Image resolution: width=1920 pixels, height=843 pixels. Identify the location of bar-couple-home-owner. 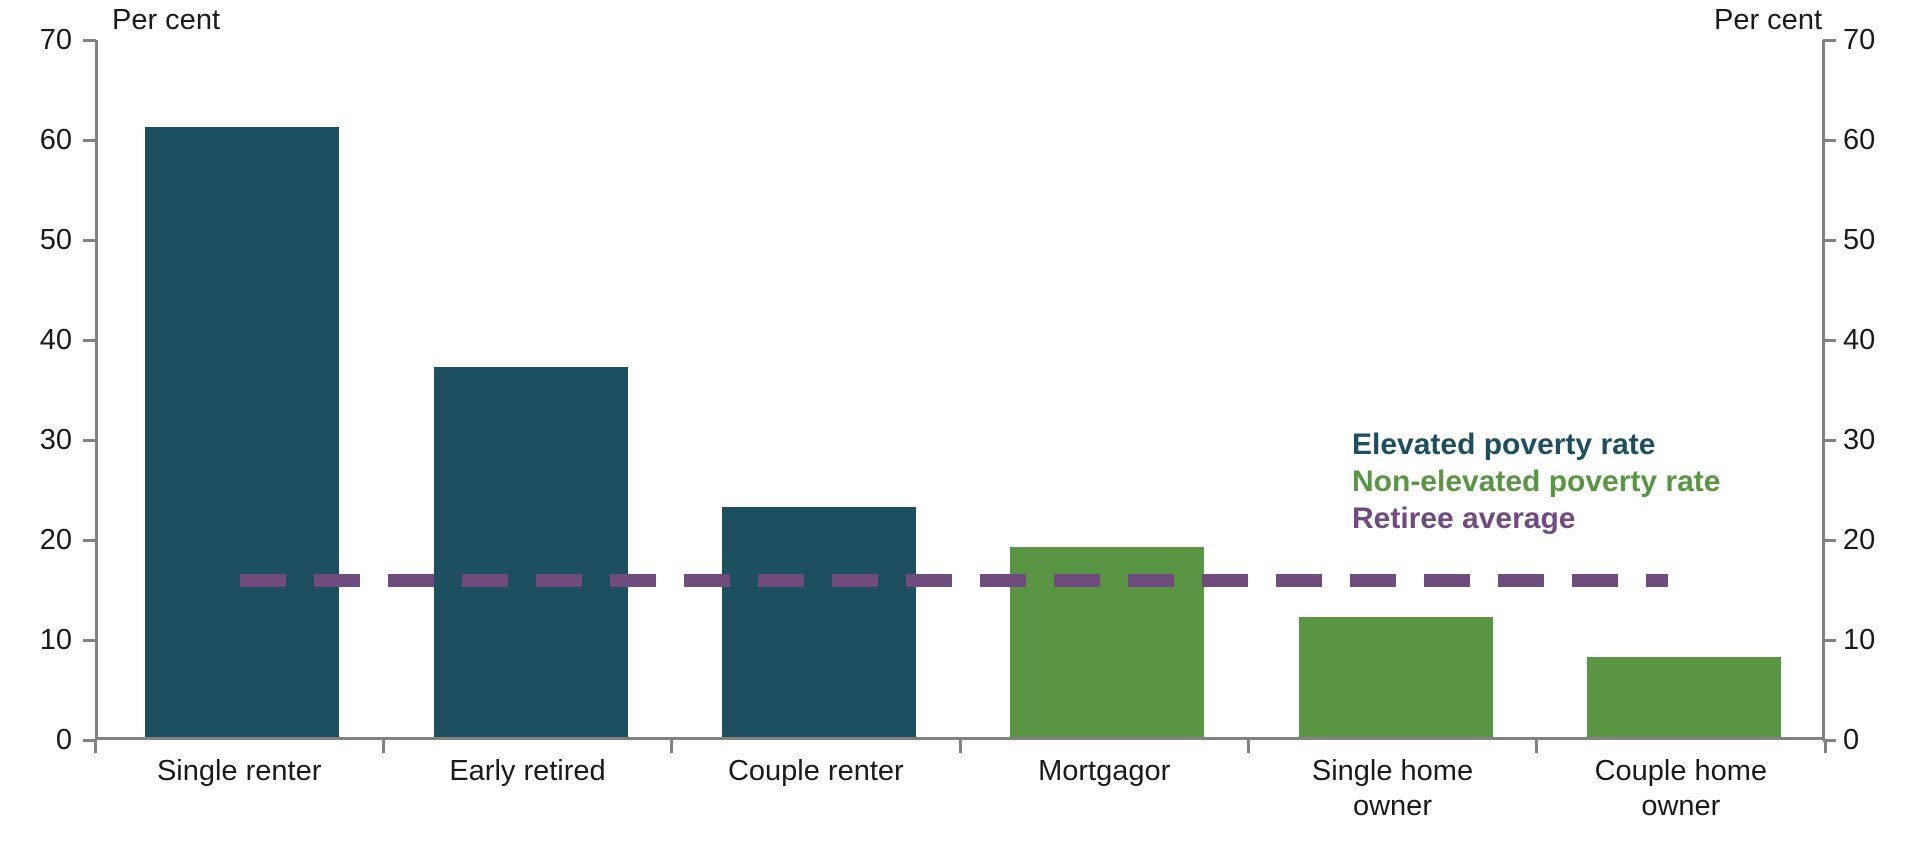
(1683, 697).